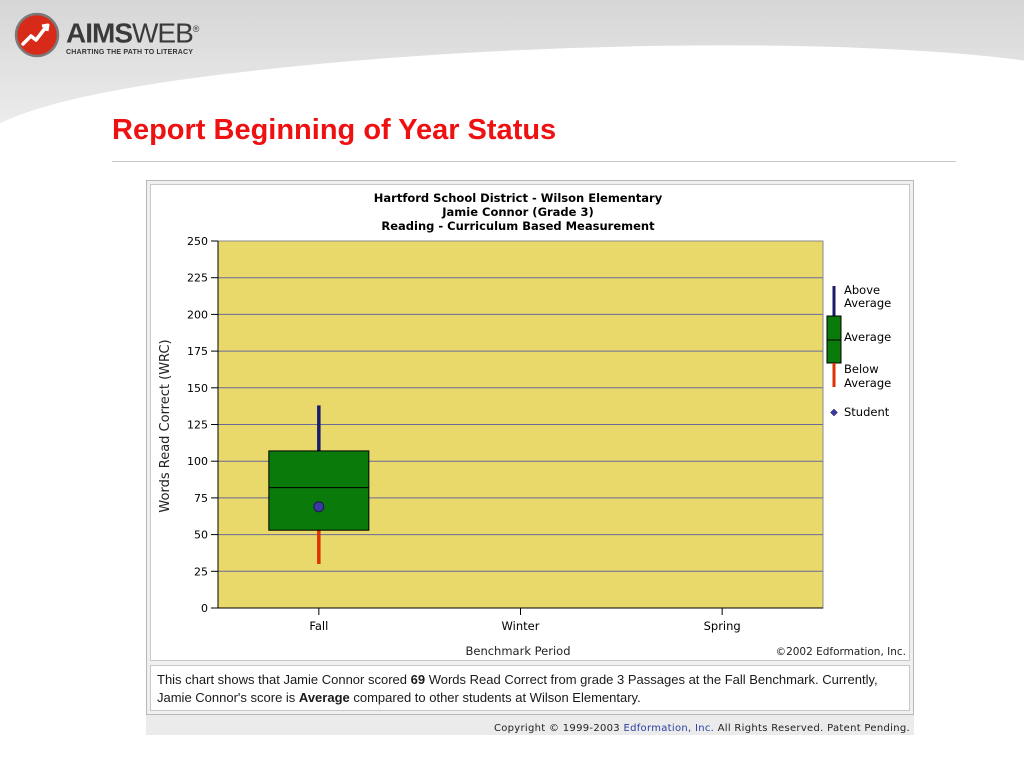 This screenshot has width=1024, height=768. Describe the element at coordinates (418, 679) in the screenshot. I see `summary-score: 69` at that location.